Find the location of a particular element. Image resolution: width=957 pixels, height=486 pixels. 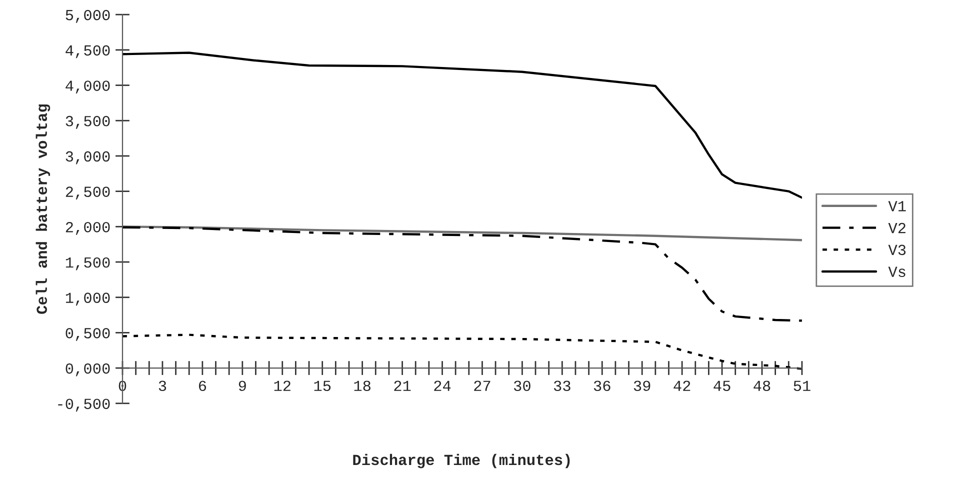

y-tick-label: 3,500 is located at coordinates (88, 122).